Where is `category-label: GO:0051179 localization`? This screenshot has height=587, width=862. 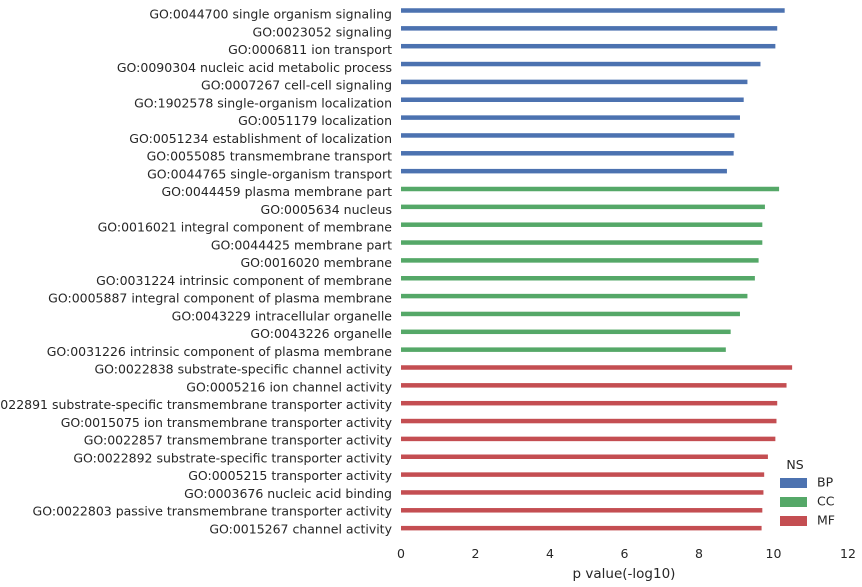
category-label: GO:0051179 localization is located at coordinates (315, 120).